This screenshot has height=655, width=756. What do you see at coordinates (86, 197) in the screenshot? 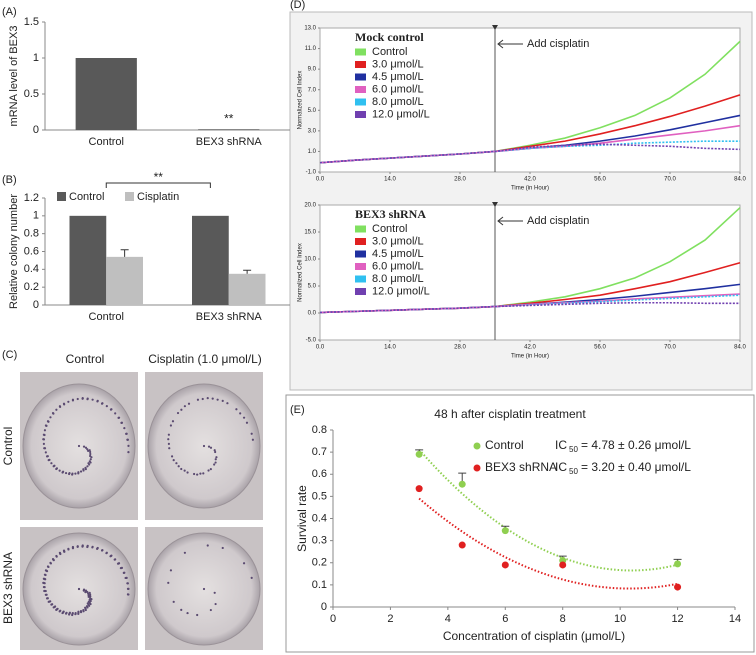
I see `legend-label: Control` at bounding box center [86, 197].